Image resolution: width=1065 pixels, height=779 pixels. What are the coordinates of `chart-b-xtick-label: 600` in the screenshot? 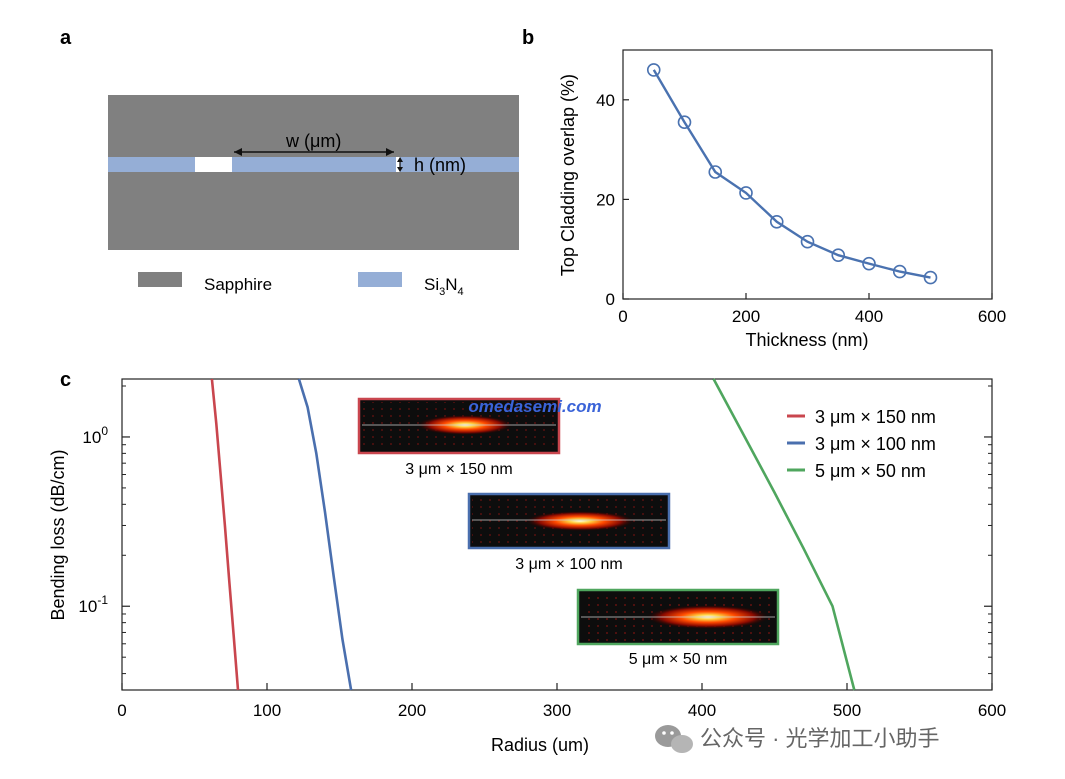 It's located at (992, 316).